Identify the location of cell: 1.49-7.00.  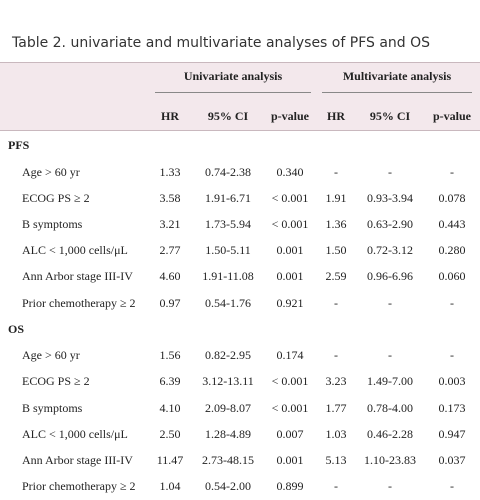
(390, 381).